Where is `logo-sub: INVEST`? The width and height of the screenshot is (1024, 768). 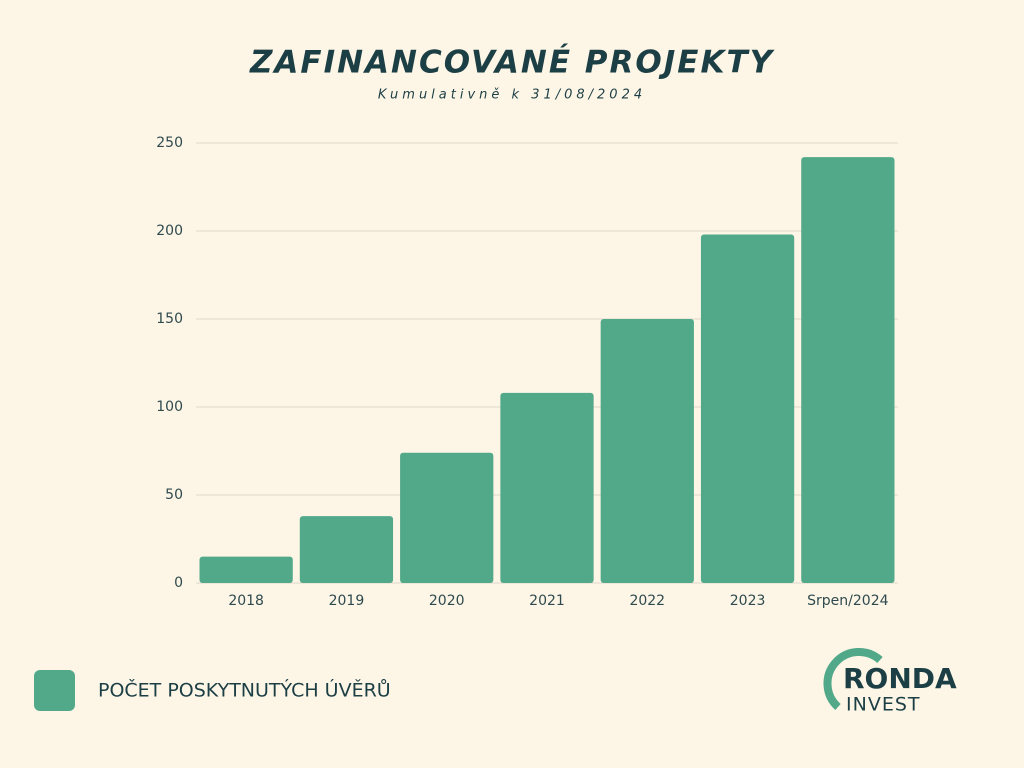
logo-sub: INVEST is located at coordinates (883, 705).